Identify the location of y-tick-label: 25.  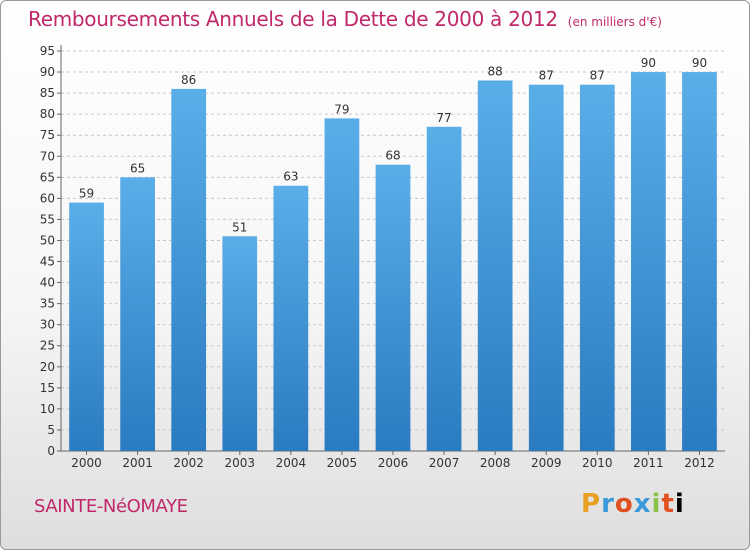
(47, 346).